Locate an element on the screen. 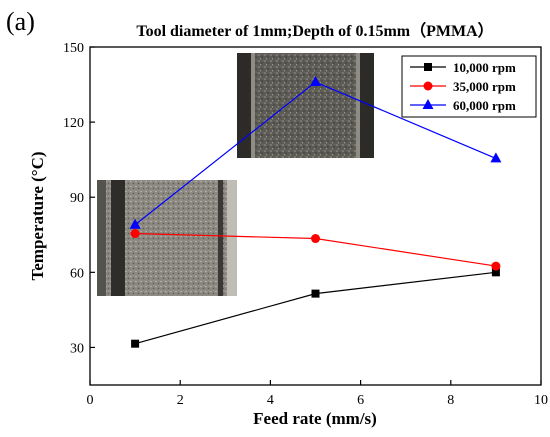 The width and height of the screenshot is (550, 437). y-tick-label: 30 is located at coordinates (77, 348).